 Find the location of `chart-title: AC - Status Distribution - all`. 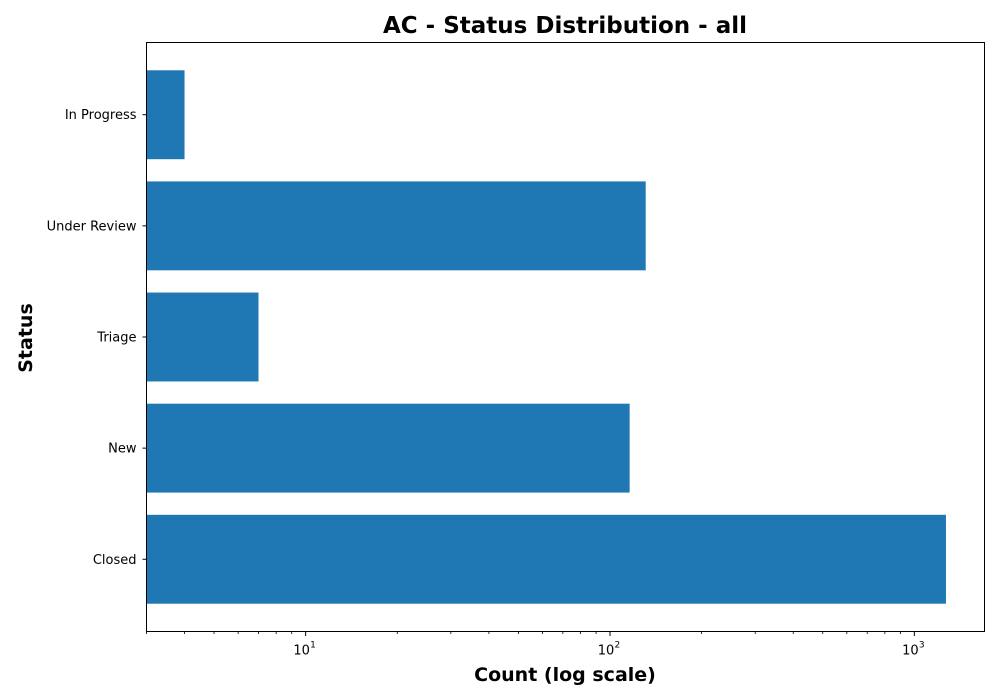

chart-title: AC - Status Distribution - all is located at coordinates (565, 26).